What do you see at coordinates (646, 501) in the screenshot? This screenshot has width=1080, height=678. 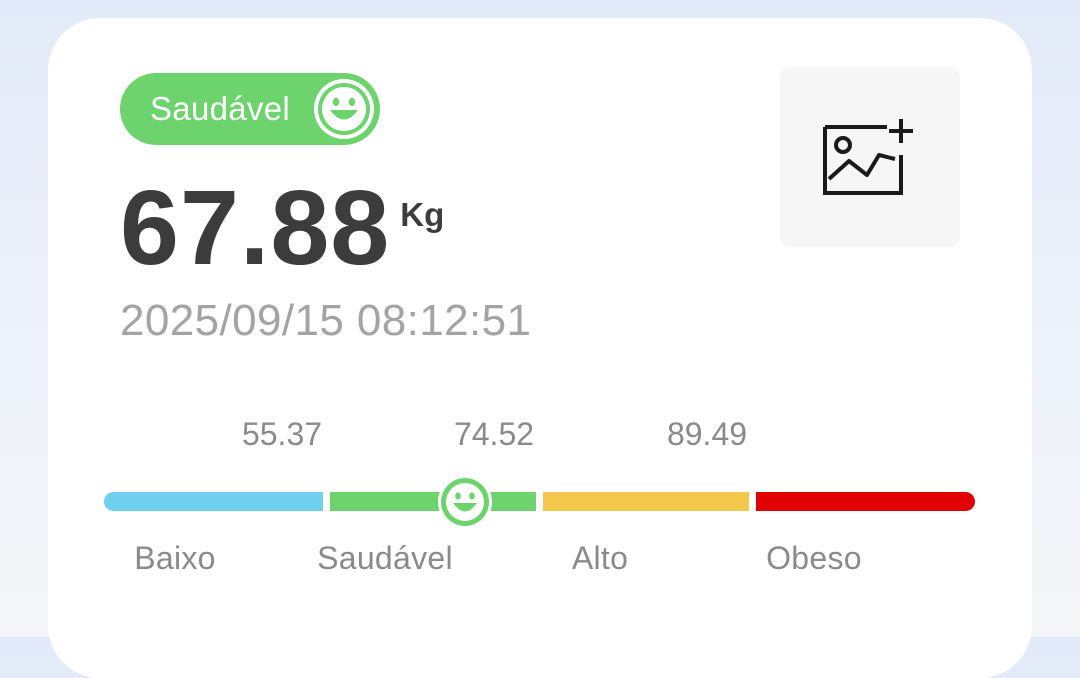 I see `scale-segment-alto` at bounding box center [646, 501].